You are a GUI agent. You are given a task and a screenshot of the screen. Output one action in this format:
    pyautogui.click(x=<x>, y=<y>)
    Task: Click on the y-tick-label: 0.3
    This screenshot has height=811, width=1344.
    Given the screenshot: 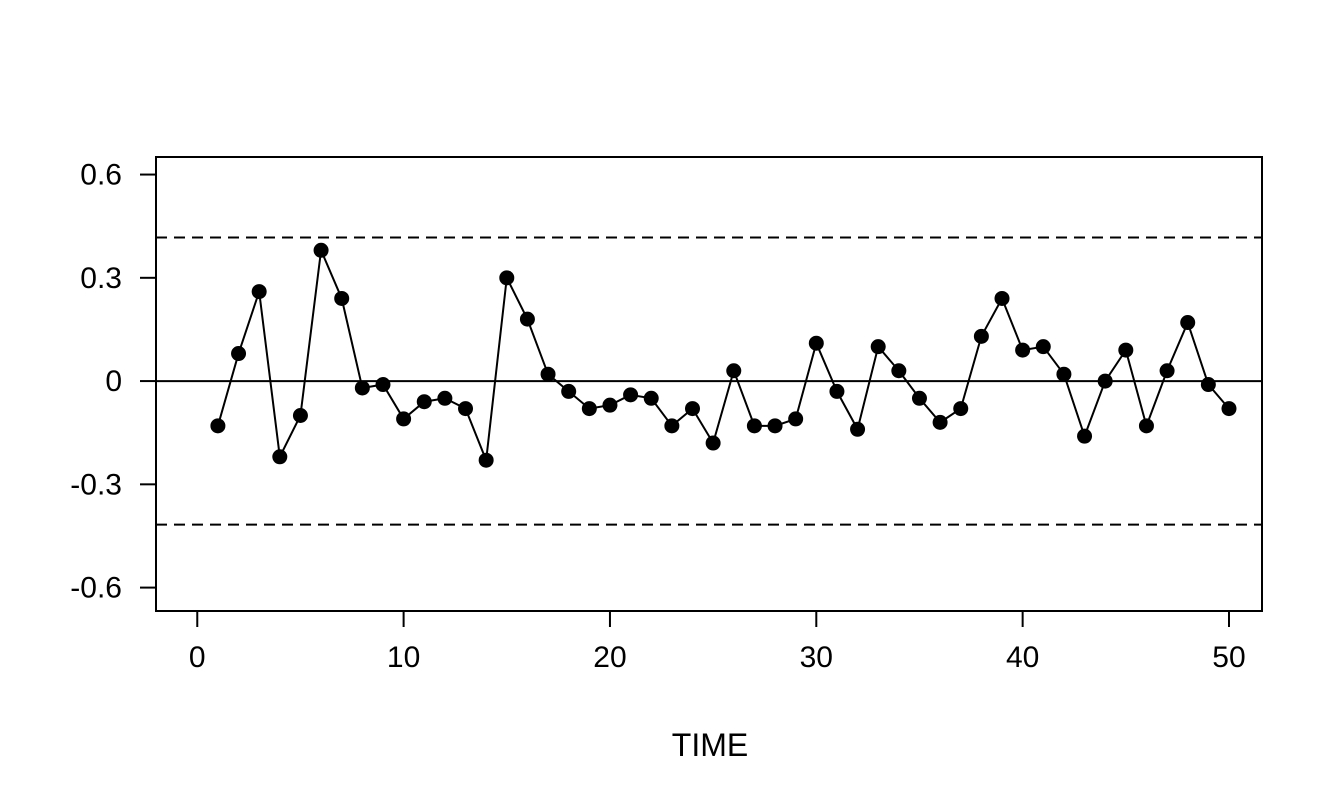 What is the action you would take?
    pyautogui.click(x=101, y=278)
    